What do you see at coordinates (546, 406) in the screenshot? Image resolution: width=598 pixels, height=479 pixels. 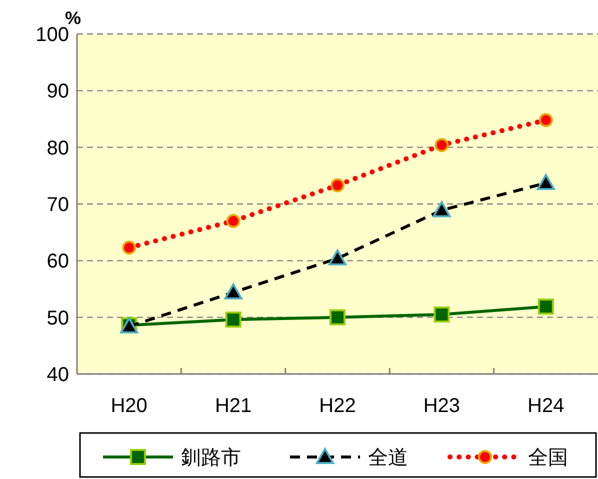 I see `x-tick-label: H24` at bounding box center [546, 406].